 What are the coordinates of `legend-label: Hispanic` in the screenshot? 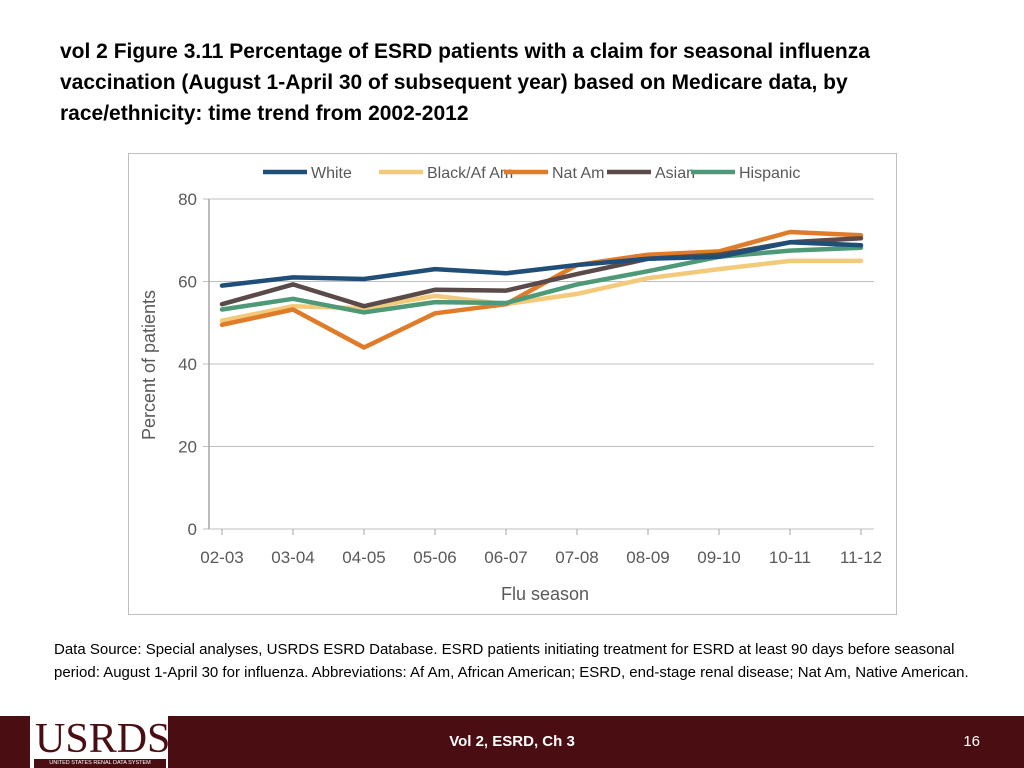 It's located at (769, 173).